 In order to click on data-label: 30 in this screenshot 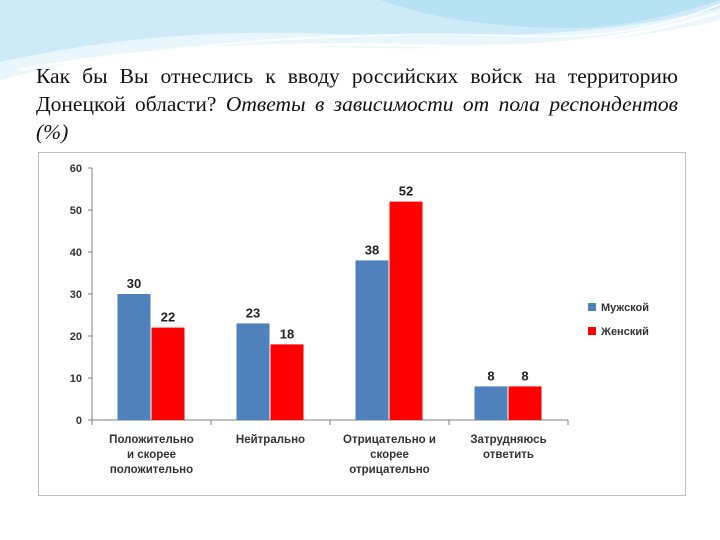, I will do `click(134, 283)`.